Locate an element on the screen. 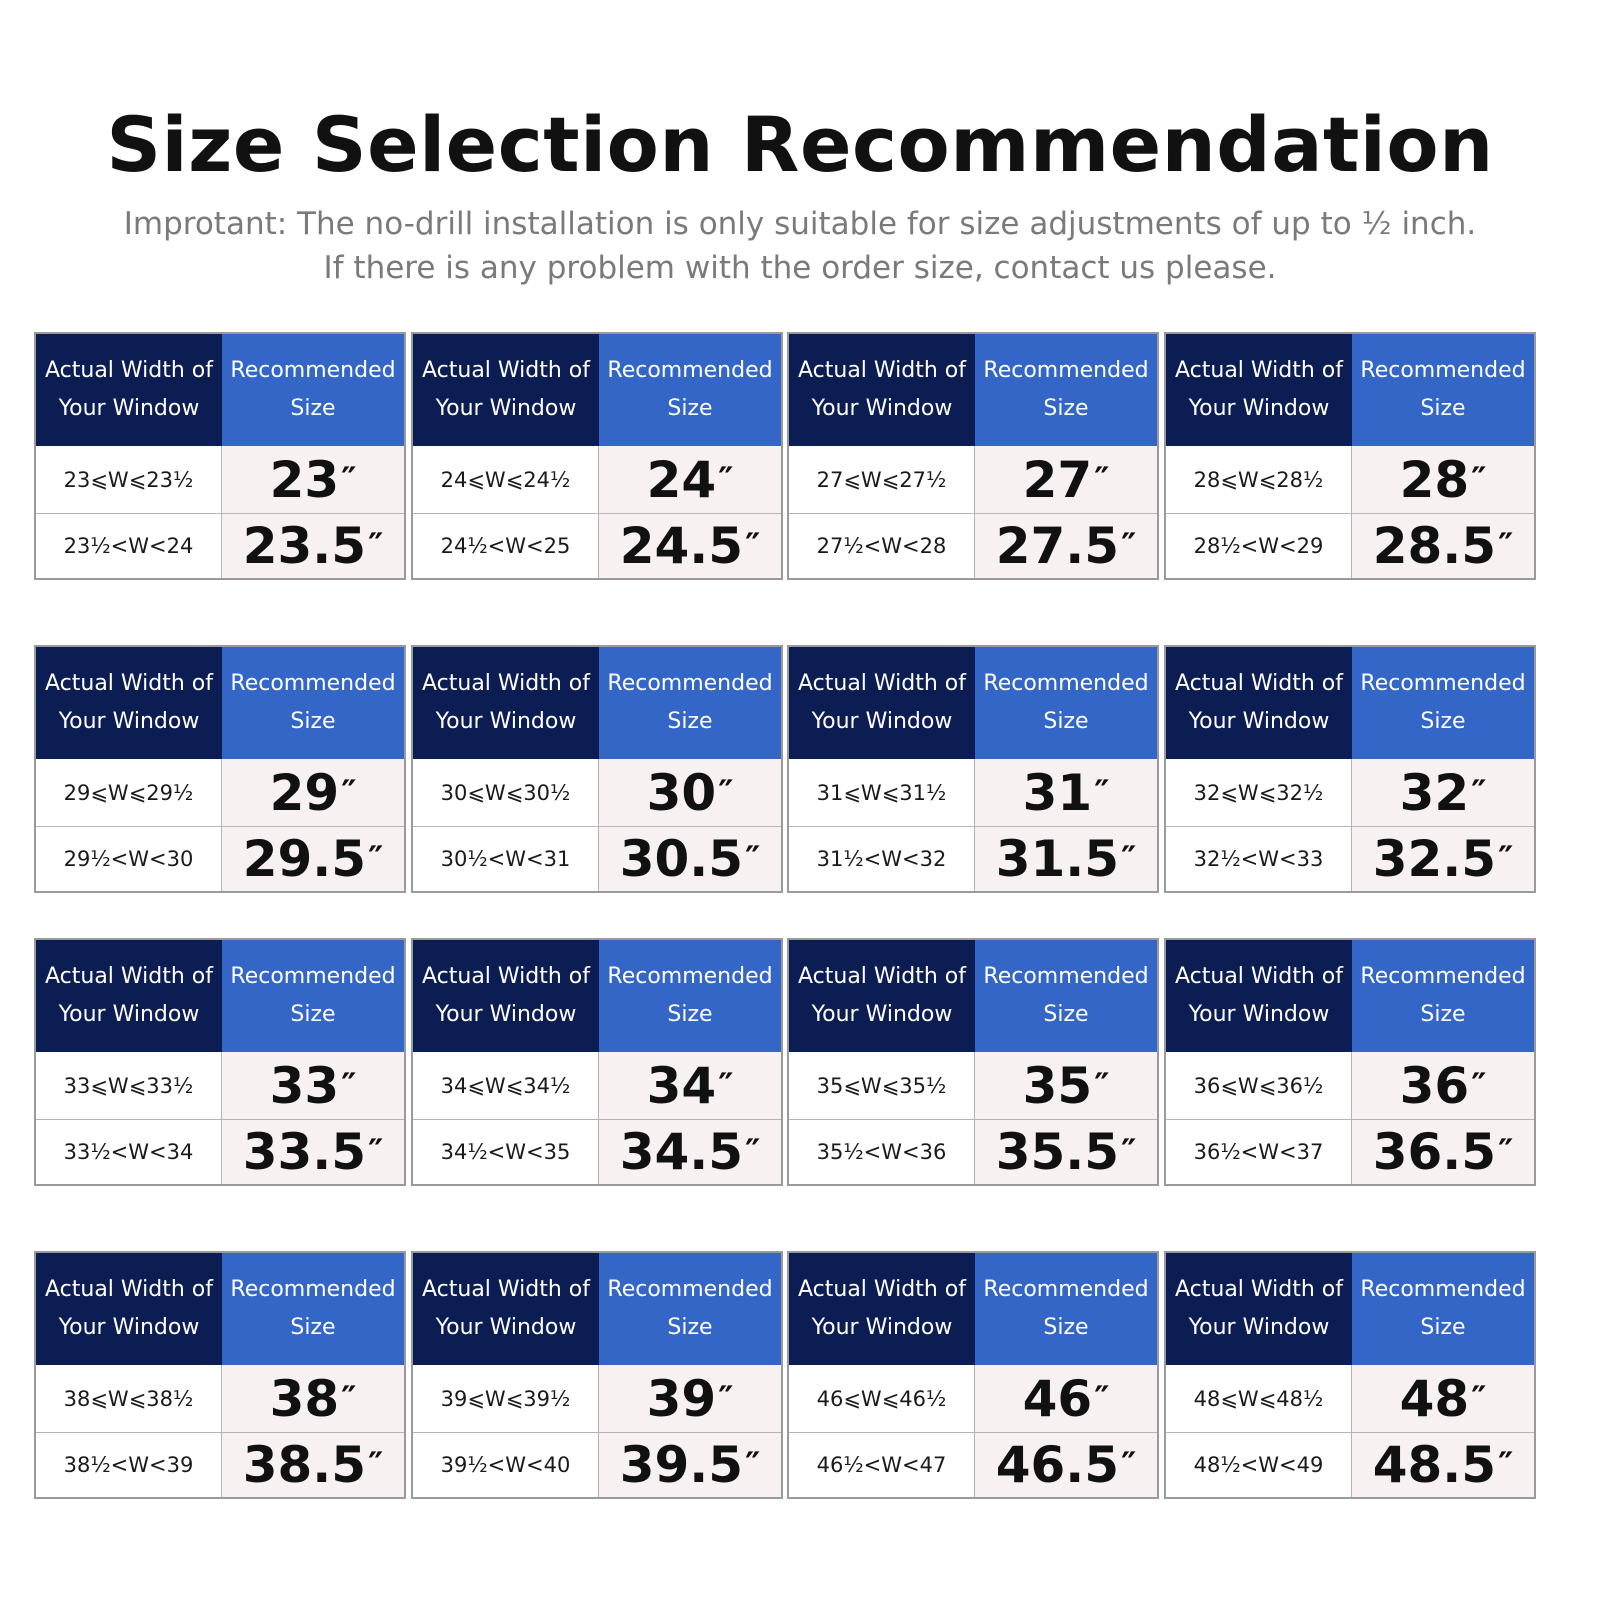 This screenshot has width=1600, height=1600. width-range-text: 23⩽W⩽23½ is located at coordinates (128, 479).